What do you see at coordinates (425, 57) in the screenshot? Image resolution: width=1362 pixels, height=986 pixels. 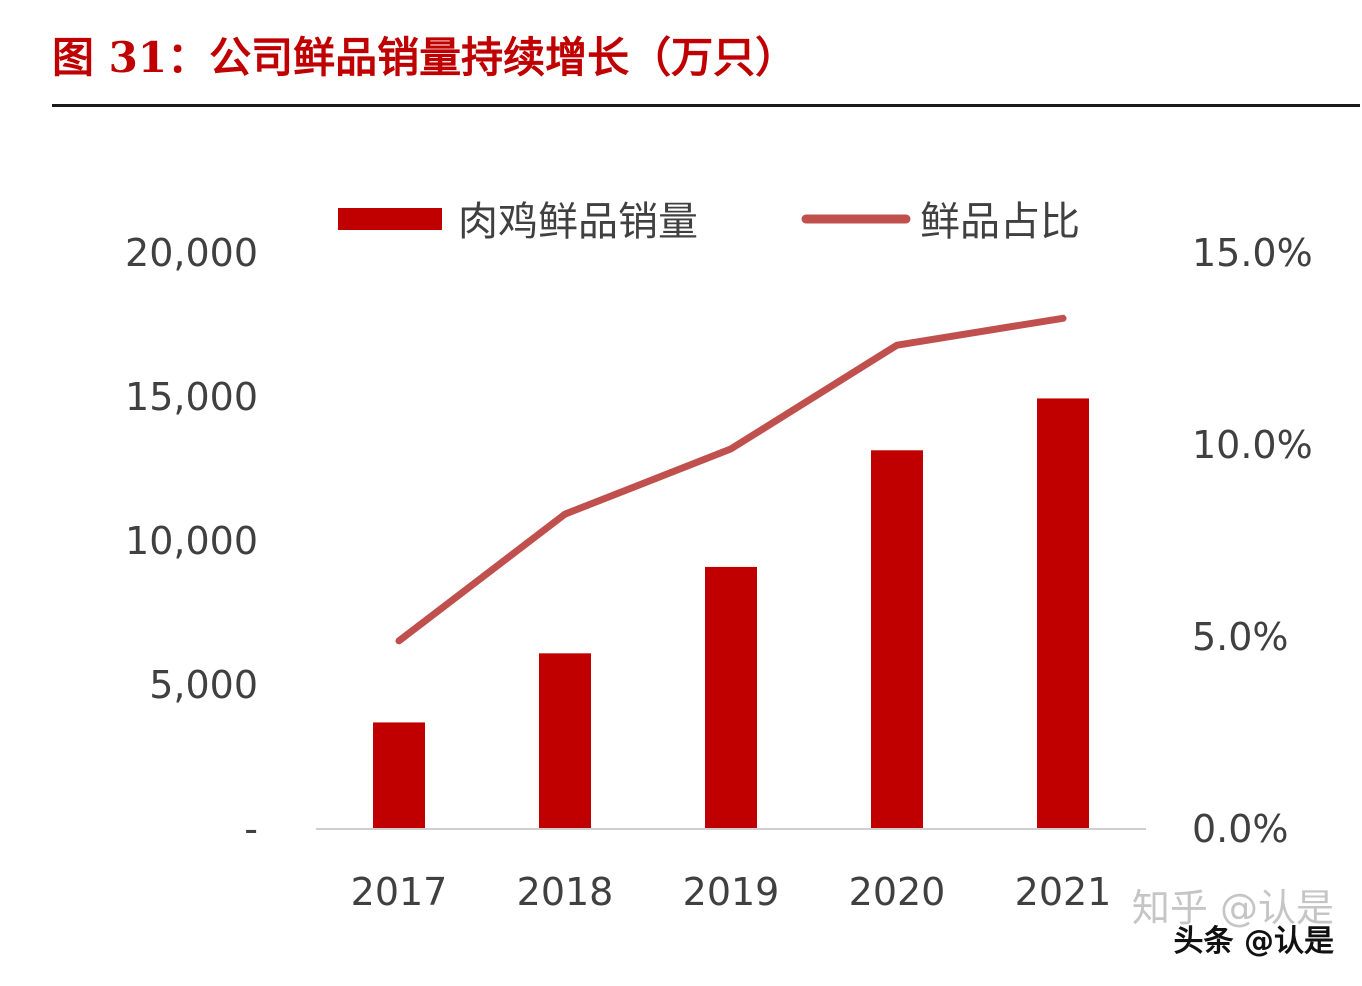 I see `figure-title: 图 31：公司鲜品销量持续增长（万只）` at bounding box center [425, 57].